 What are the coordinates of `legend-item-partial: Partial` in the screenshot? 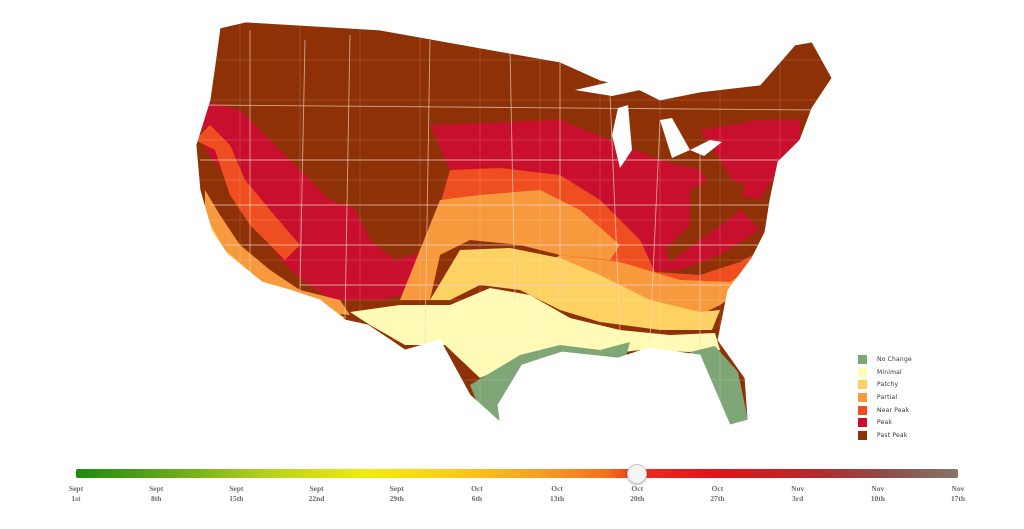 It's located at (903, 397).